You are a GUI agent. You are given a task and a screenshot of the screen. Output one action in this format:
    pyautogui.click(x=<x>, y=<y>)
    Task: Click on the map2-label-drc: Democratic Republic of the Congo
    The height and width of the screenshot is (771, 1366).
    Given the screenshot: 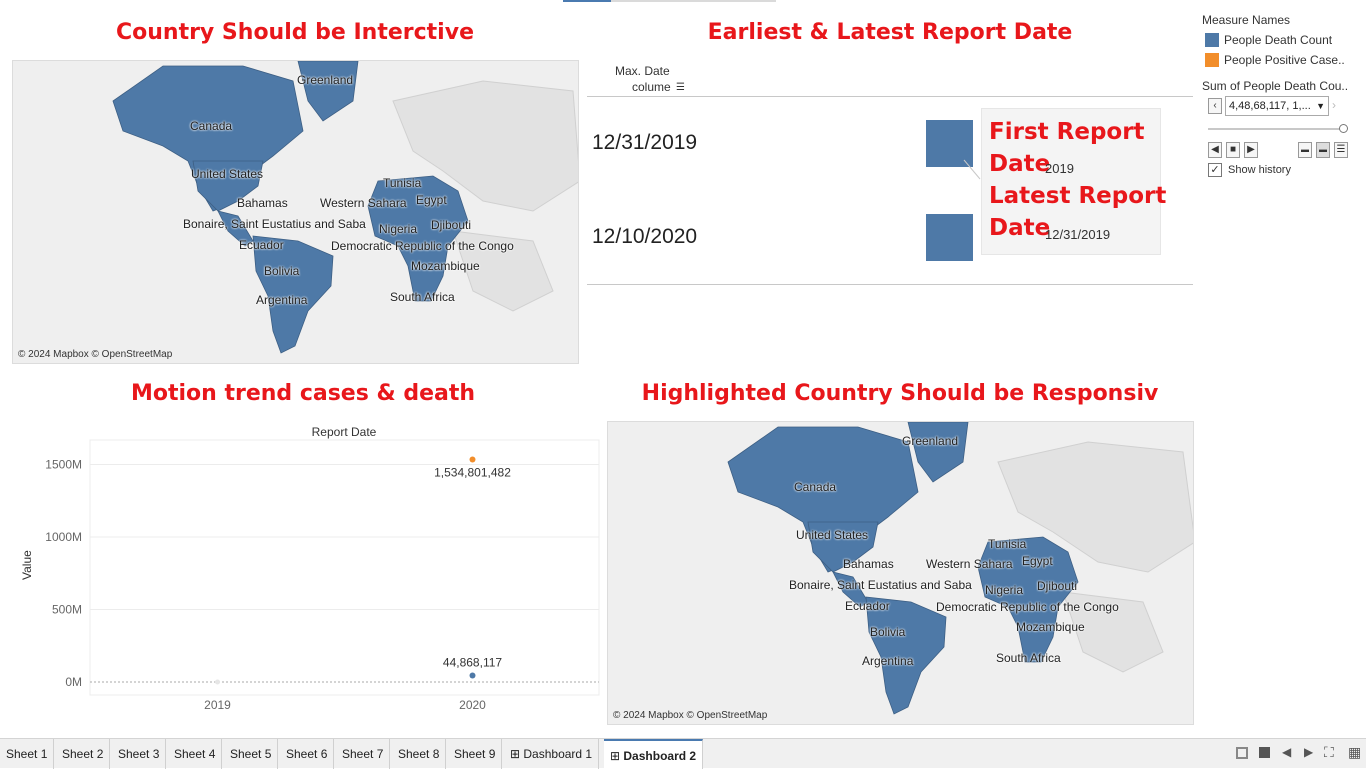 What is the action you would take?
    pyautogui.click(x=1027, y=607)
    